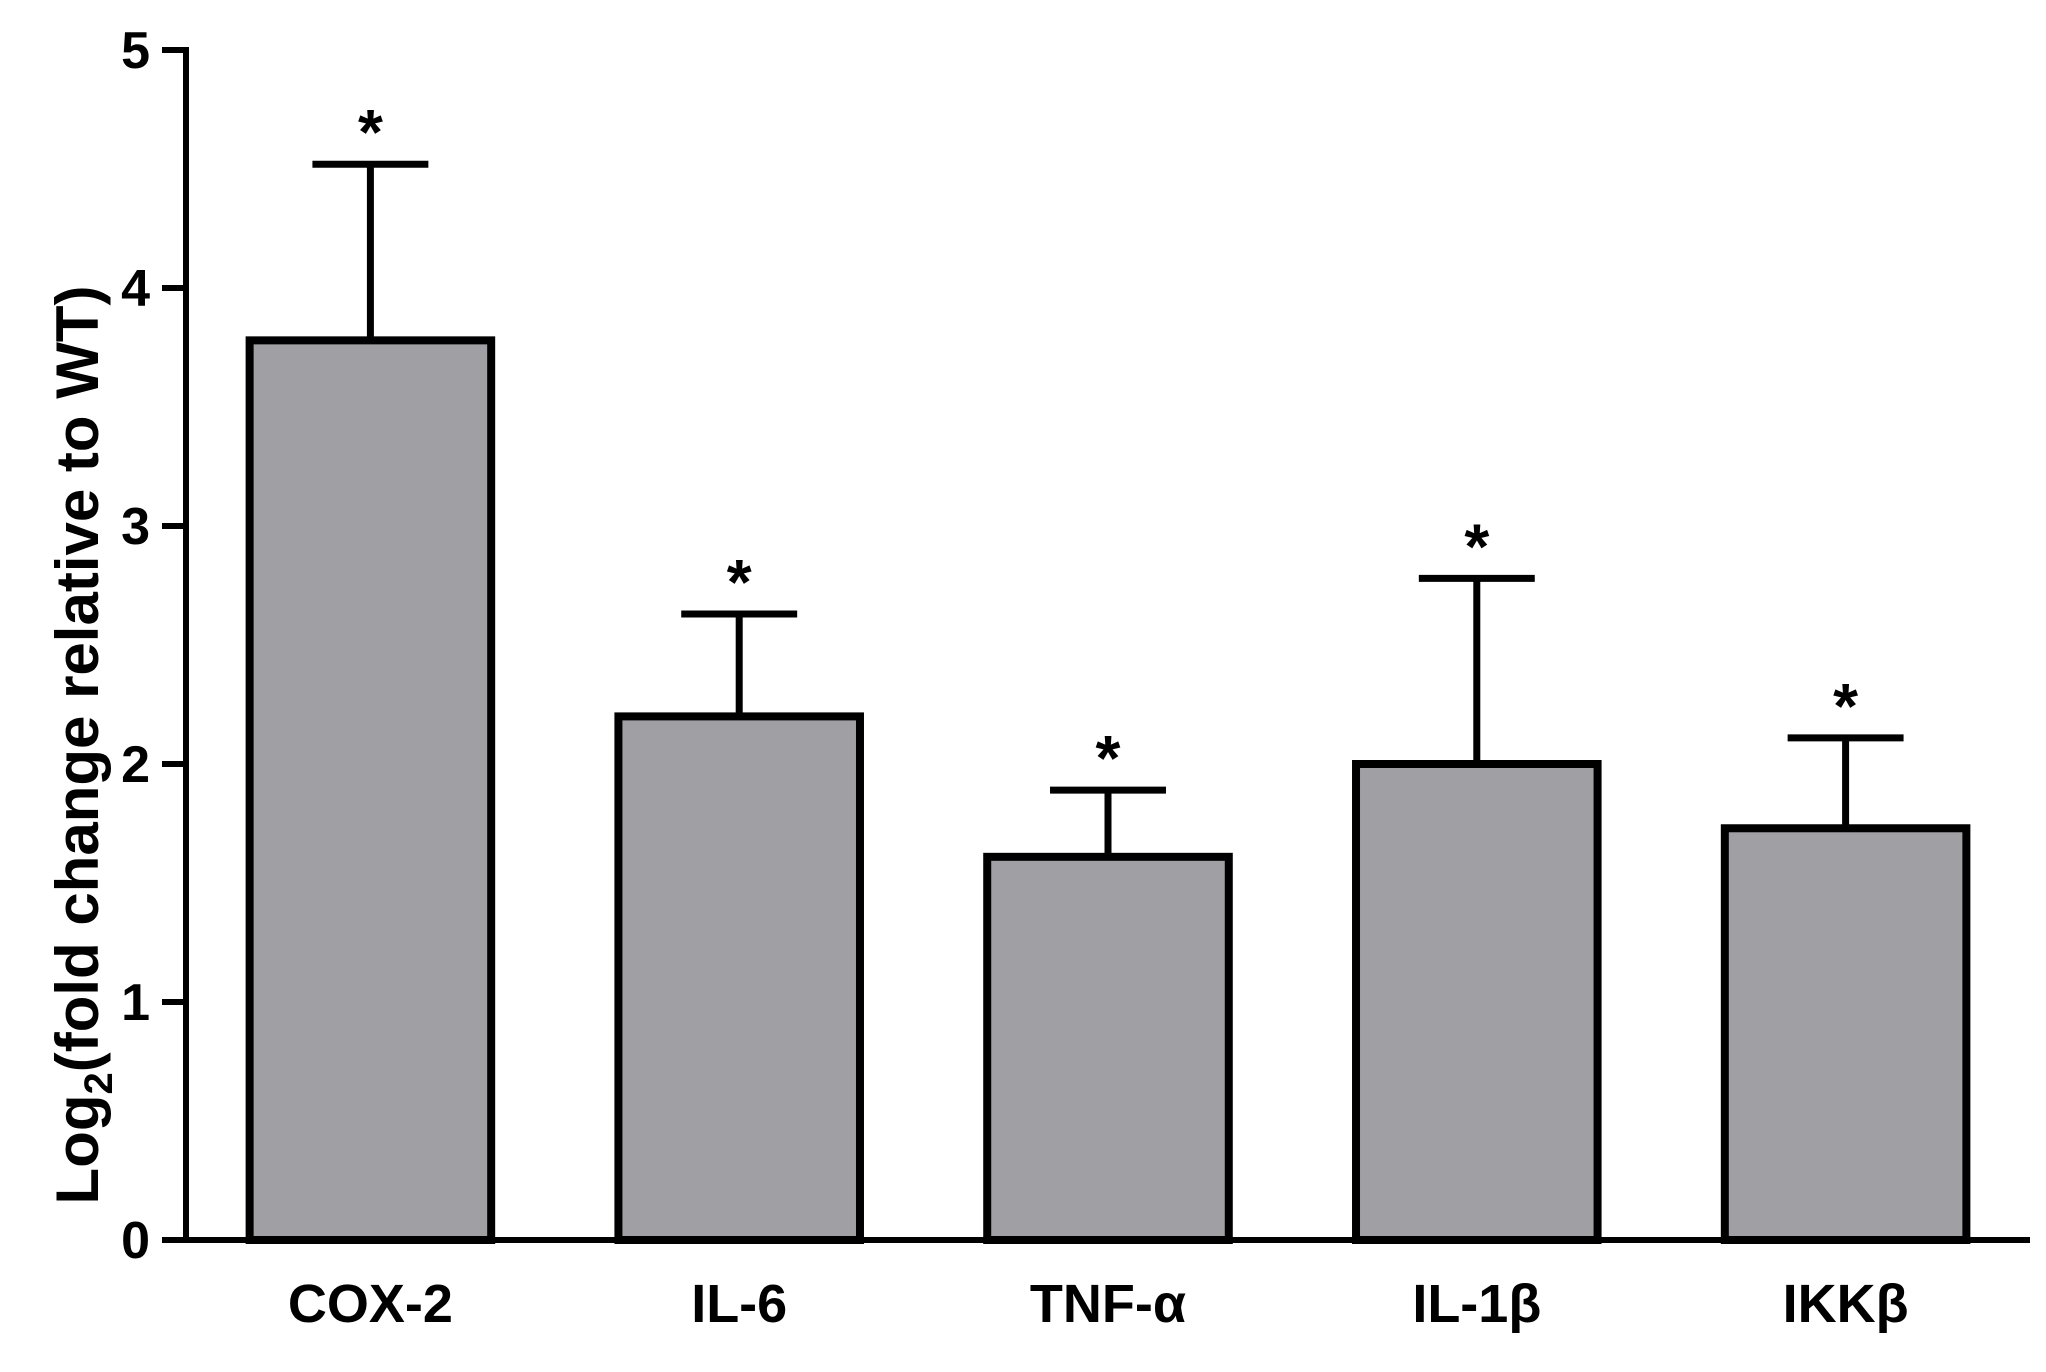 This screenshot has width=2046, height=1372. I want to click on y-tick-label: 0, so click(135, 1241).